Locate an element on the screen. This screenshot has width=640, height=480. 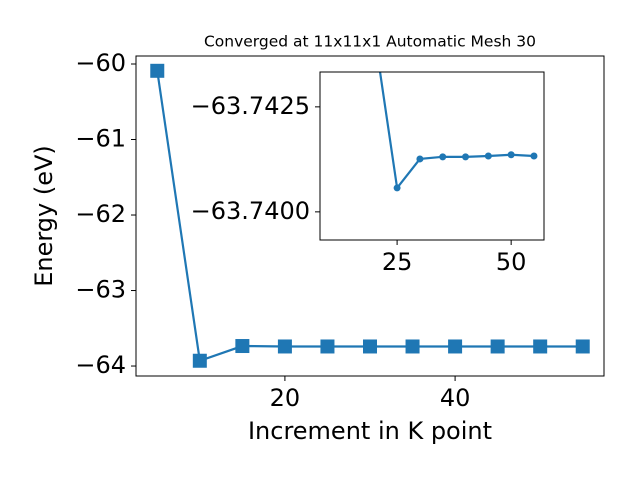
y-tick-label: −64 is located at coordinates (100, 365).